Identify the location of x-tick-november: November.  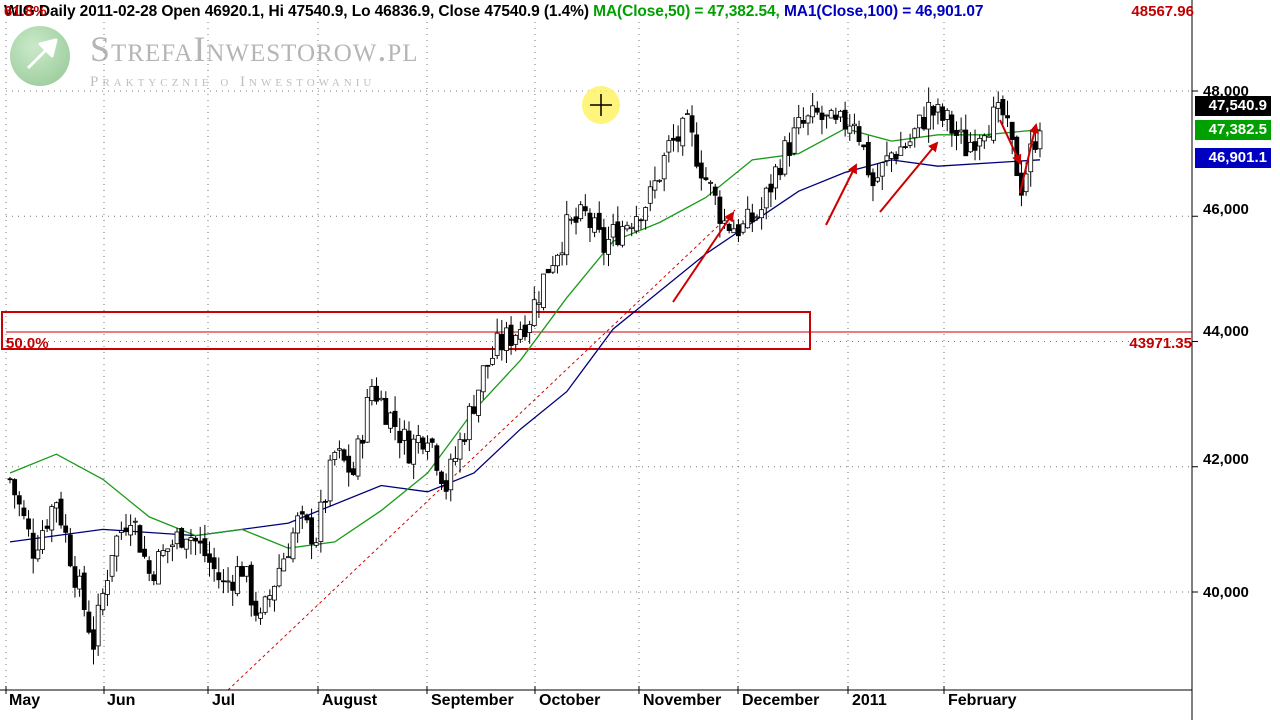
(682, 700).